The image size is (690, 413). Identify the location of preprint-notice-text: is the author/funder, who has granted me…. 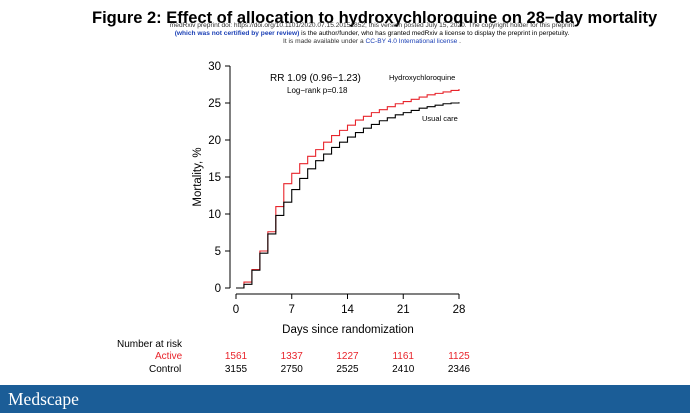
(434, 33).